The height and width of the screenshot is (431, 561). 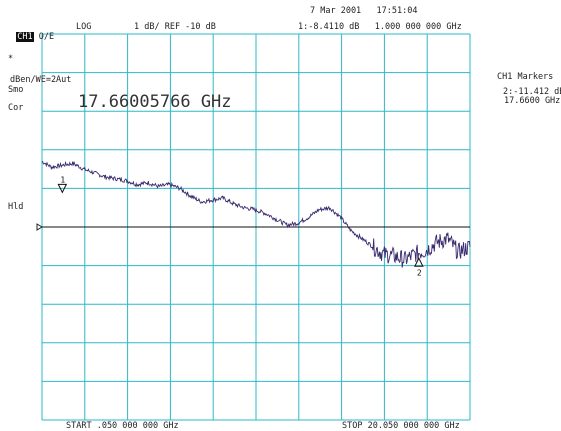 What do you see at coordinates (16, 90) in the screenshot?
I see `smoothing-annotation: Smo` at bounding box center [16, 90].